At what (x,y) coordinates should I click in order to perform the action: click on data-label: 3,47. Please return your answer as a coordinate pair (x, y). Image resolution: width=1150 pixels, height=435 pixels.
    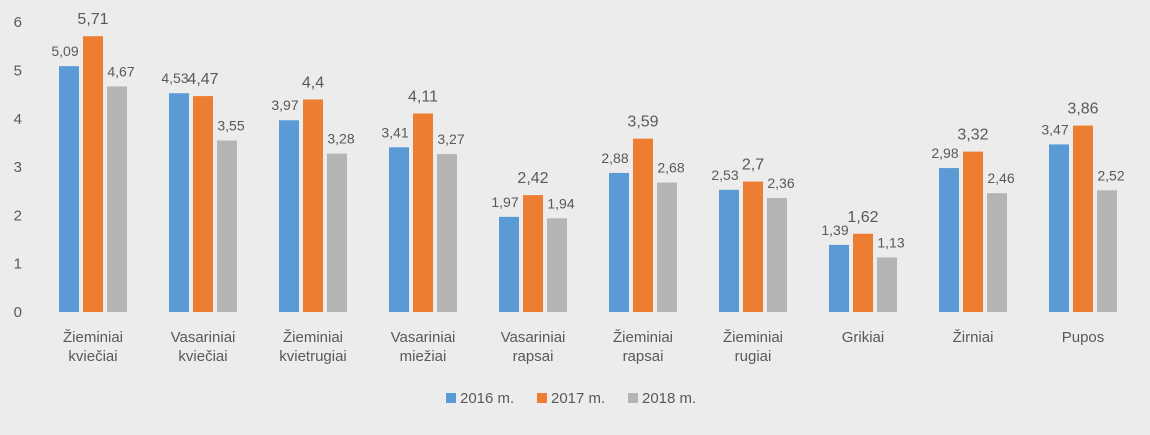
    Looking at the image, I should click on (1054, 129).